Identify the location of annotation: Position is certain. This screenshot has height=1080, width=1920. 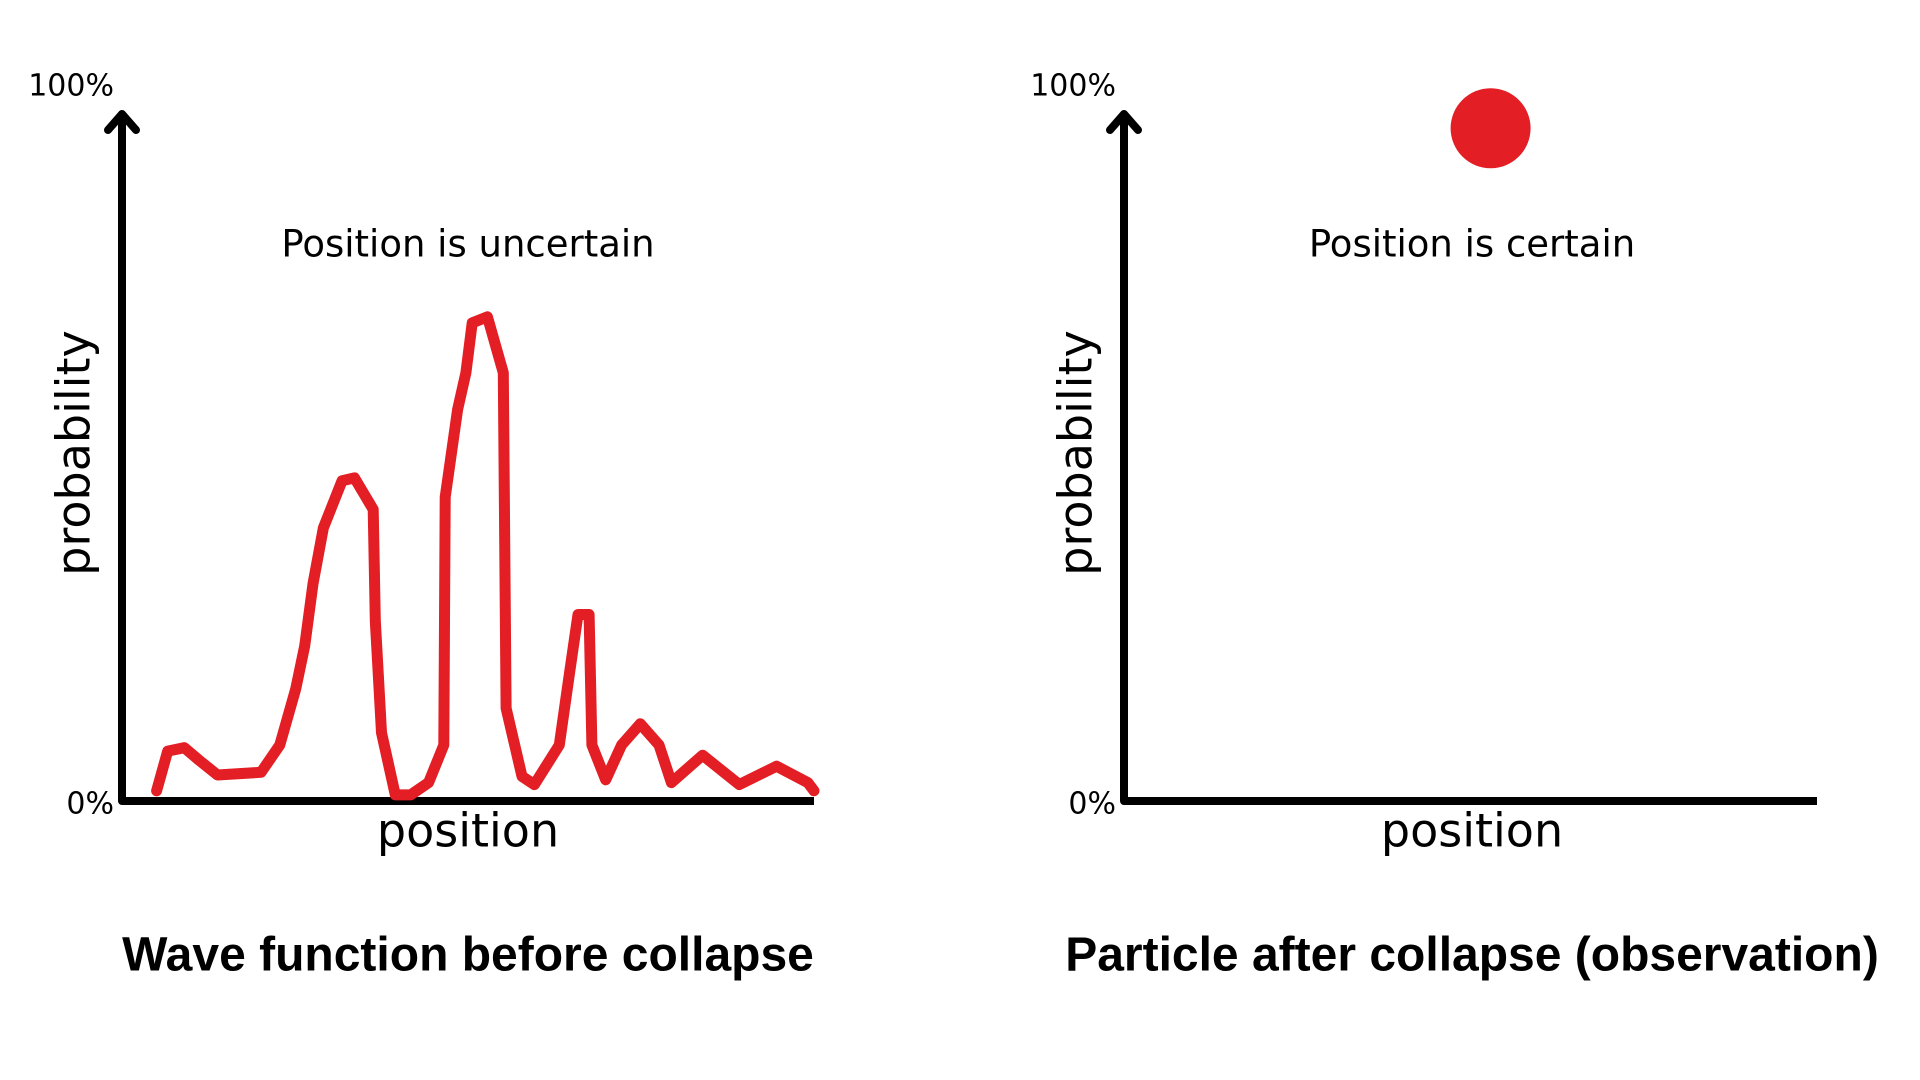
(1472, 244).